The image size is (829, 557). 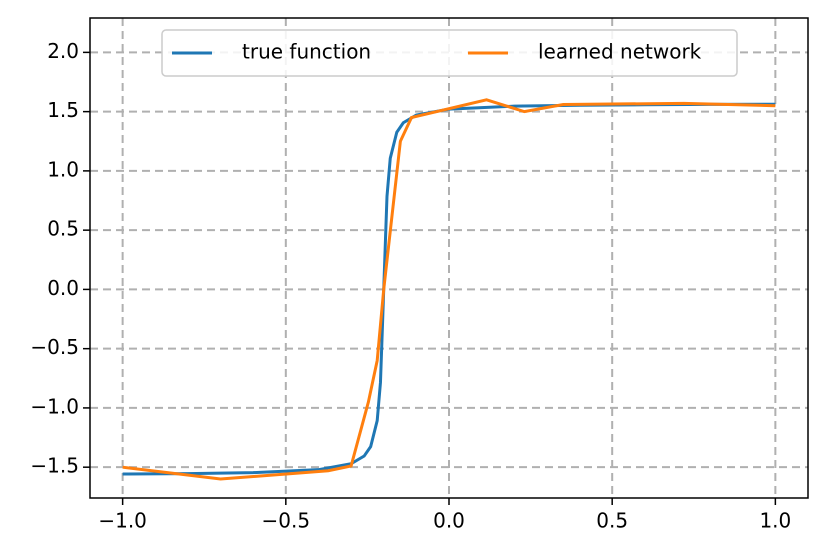 I want to click on x-tick-label: −1.0, so click(x=122, y=521).